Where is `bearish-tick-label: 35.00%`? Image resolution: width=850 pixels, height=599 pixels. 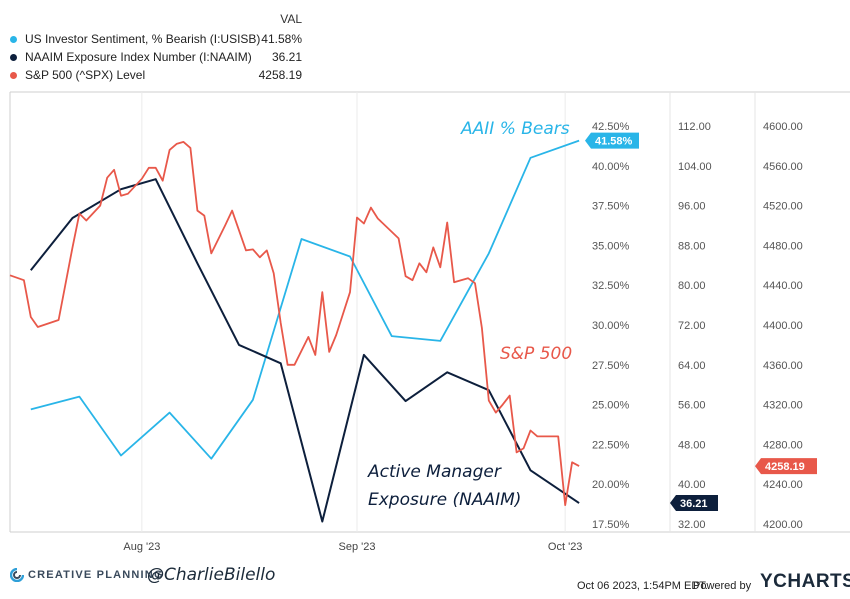
bearish-tick-label: 35.00% is located at coordinates (611, 246).